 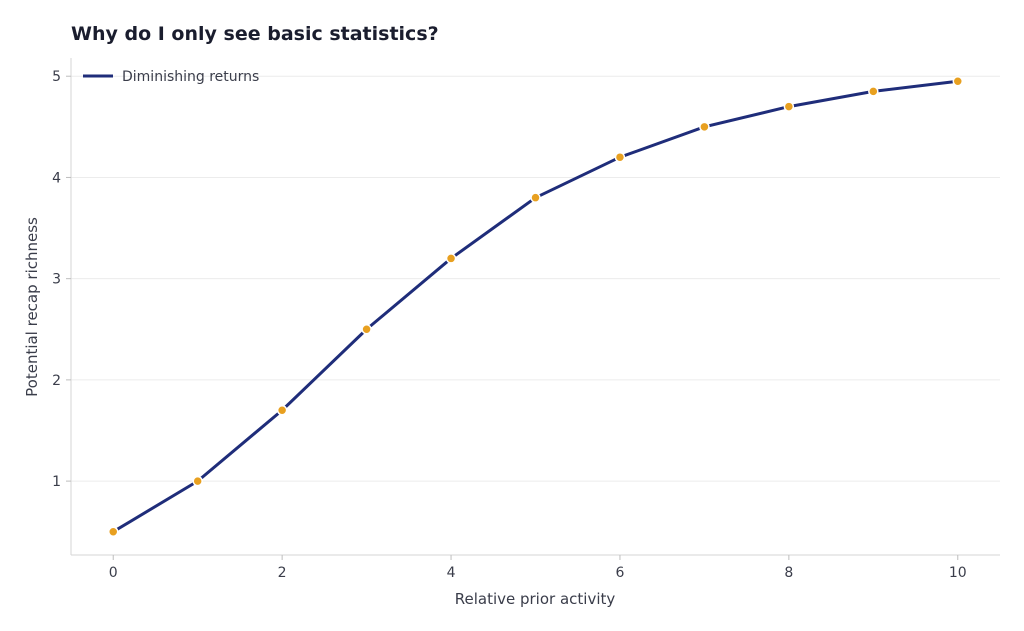 What do you see at coordinates (958, 573) in the screenshot?
I see `x-tick-label: 10` at bounding box center [958, 573].